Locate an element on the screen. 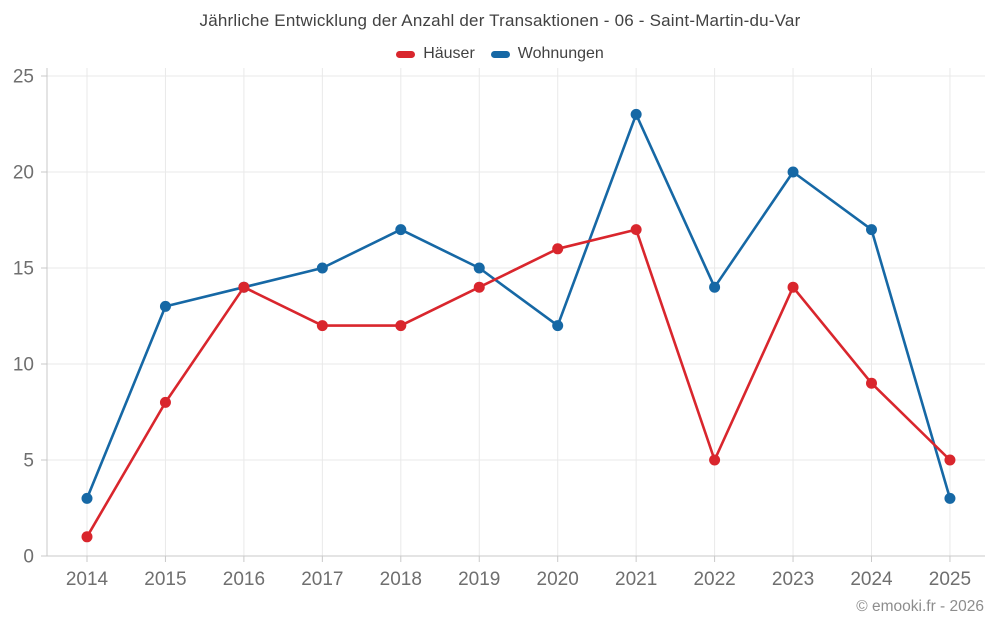 The width and height of the screenshot is (1000, 625). legend-item-haeuser: Häuser is located at coordinates (435, 54).